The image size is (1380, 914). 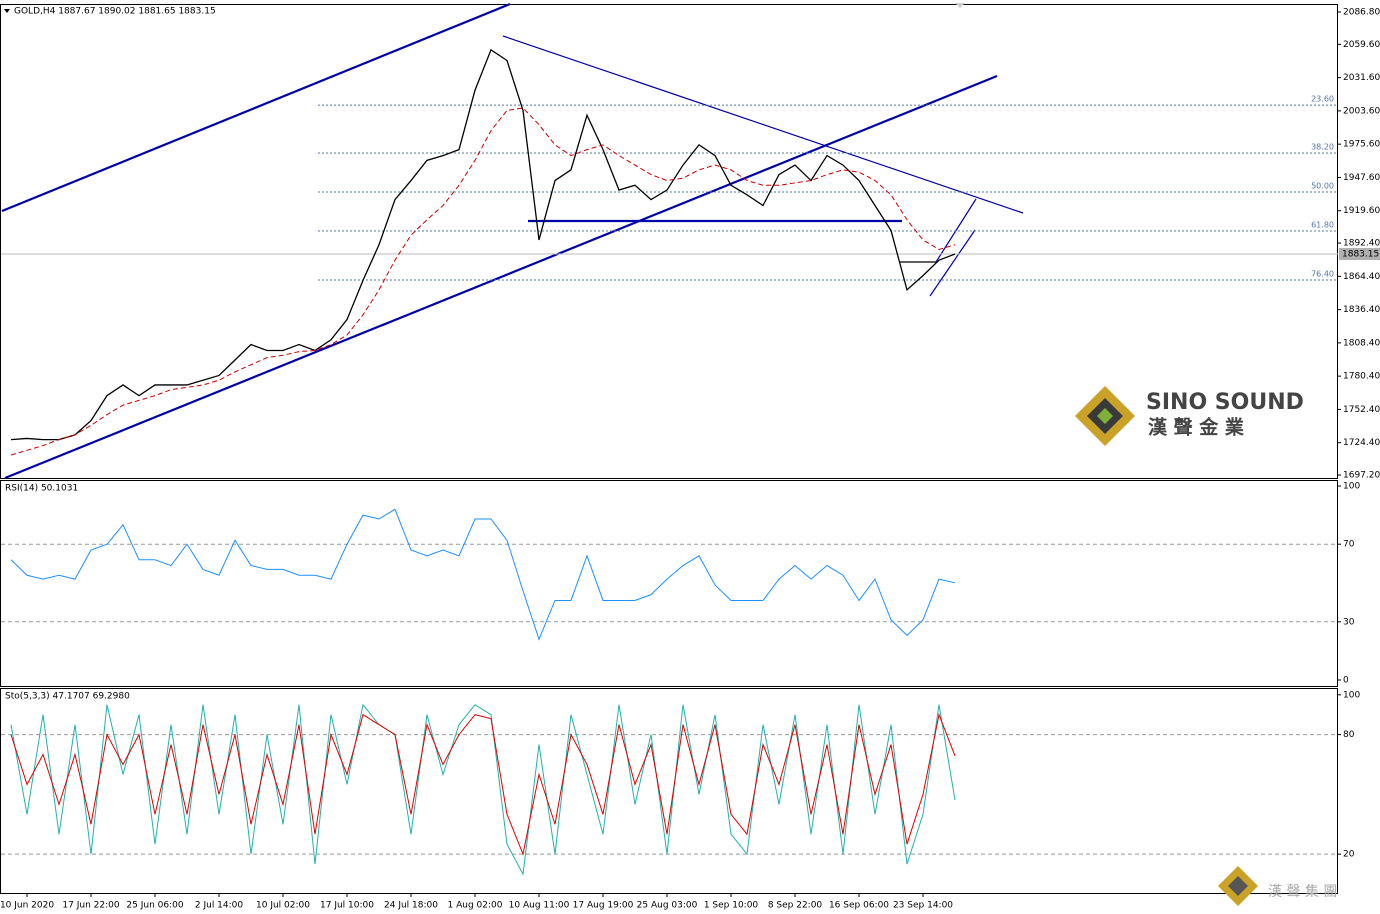 What do you see at coordinates (667, 906) in the screenshot?
I see `x-tick-label: 25 Aug 03:00` at bounding box center [667, 906].